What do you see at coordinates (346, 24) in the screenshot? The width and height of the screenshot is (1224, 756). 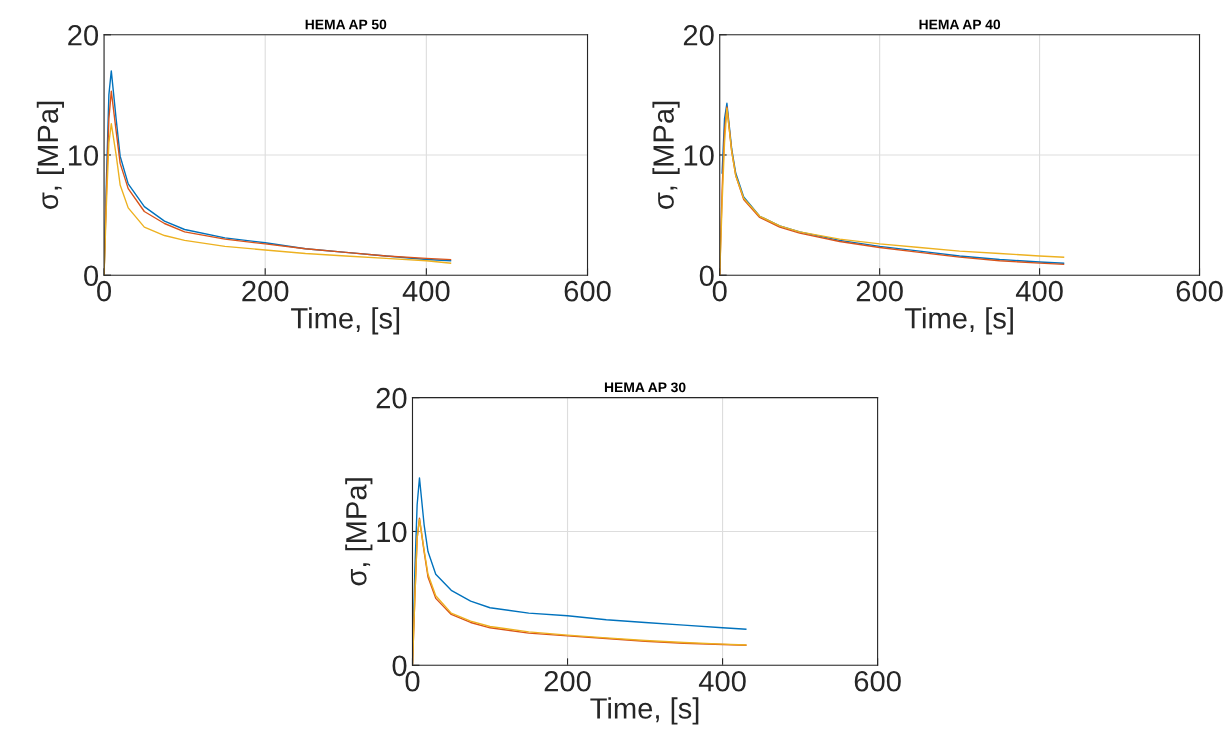 I see `chart-title: HEMA AP 50` at bounding box center [346, 24].